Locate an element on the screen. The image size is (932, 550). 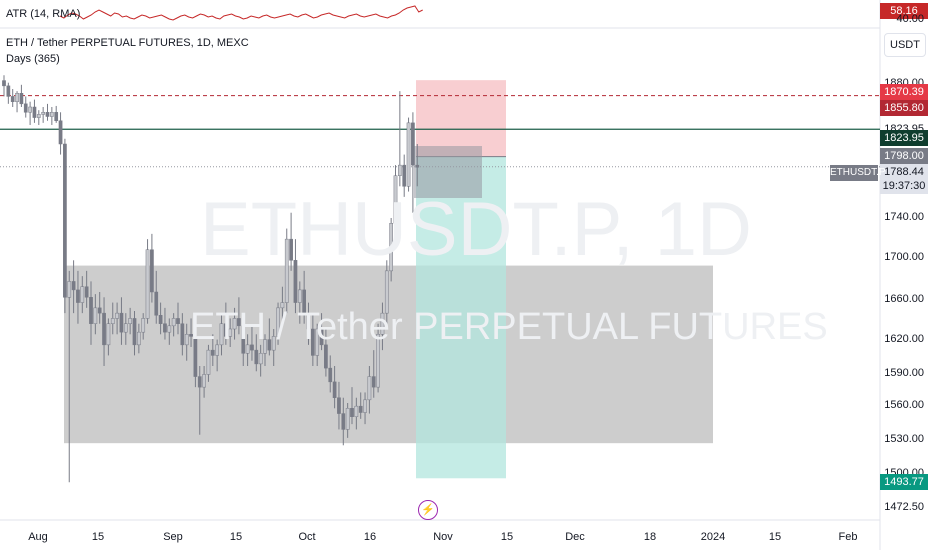
dashed-level-tag: 1855.80 is located at coordinates (904, 108).